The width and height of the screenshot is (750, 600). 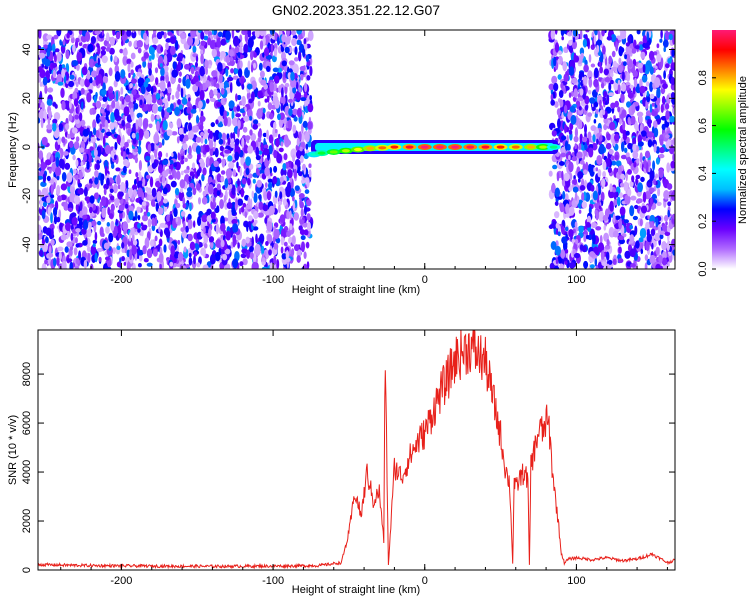 I want to click on colorbar-gradient, so click(x=724, y=149).